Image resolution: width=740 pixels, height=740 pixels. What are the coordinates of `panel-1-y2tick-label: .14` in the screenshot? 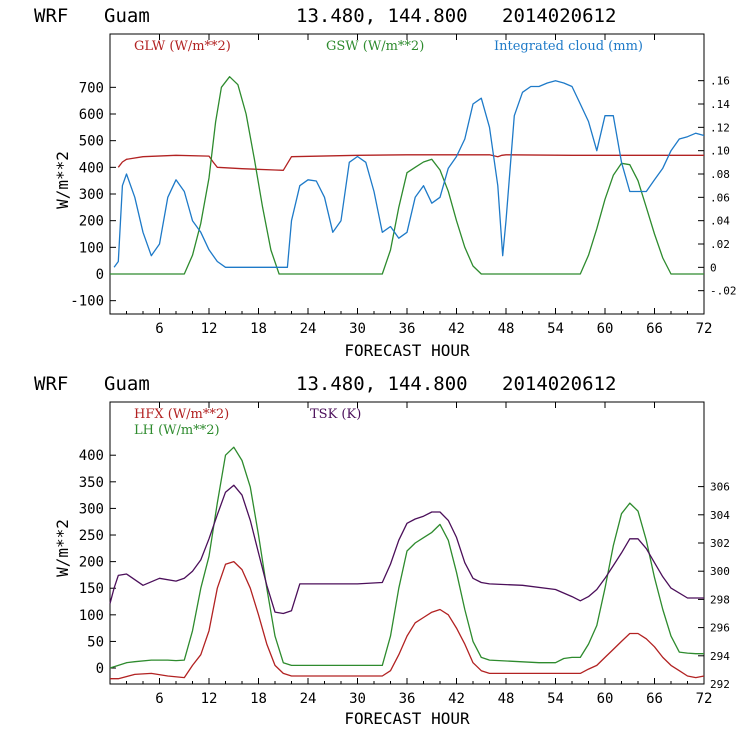 It's located at (720, 104).